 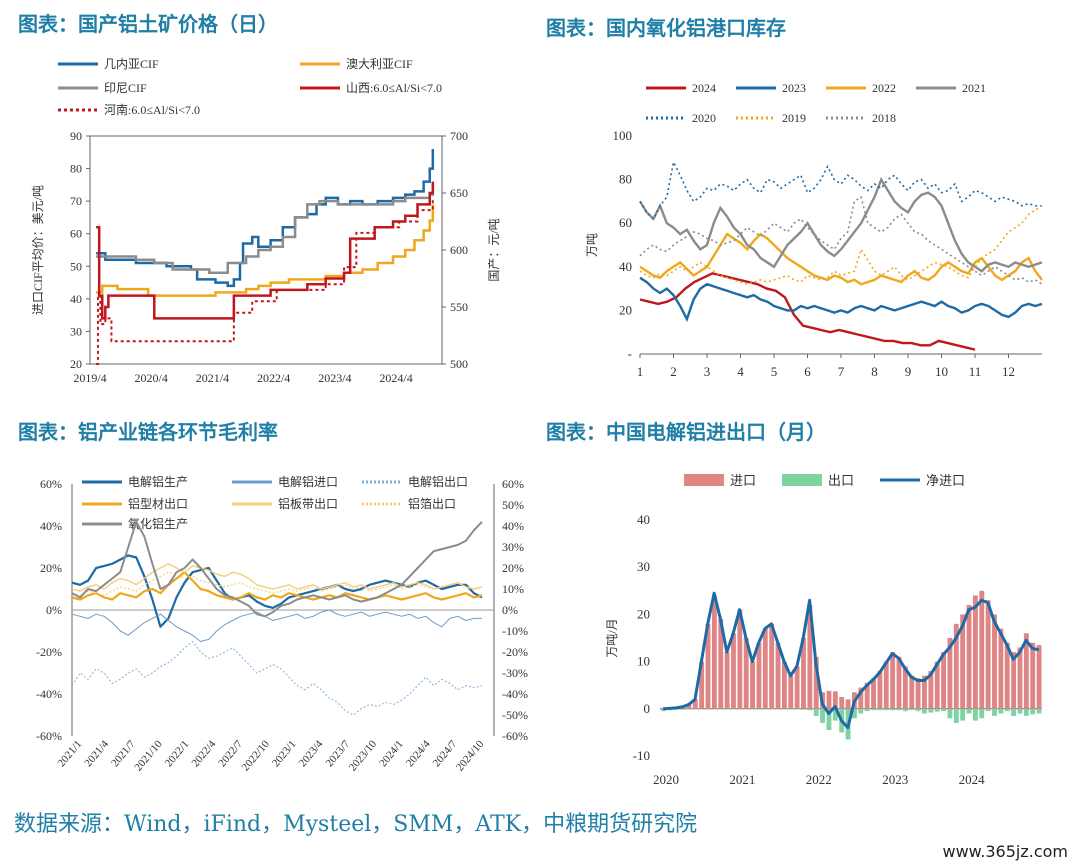 I want to click on y-tick-label: 20, so click(x=643, y=613).